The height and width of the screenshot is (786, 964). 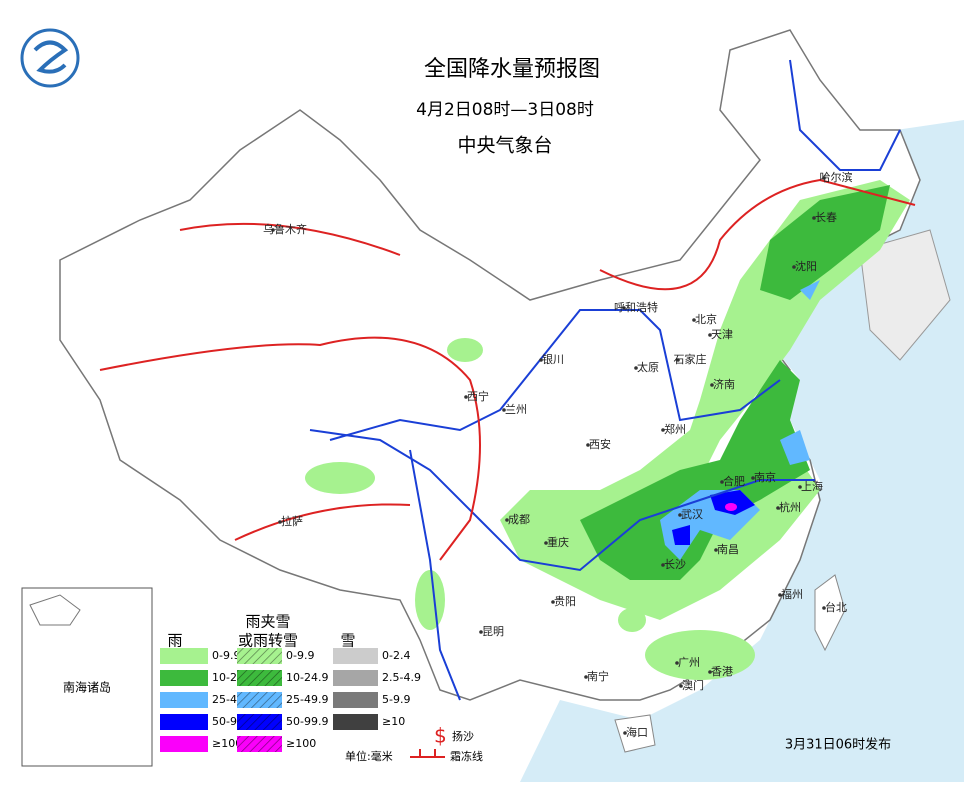 I want to click on legend-title: 雪, so click(x=347, y=641).